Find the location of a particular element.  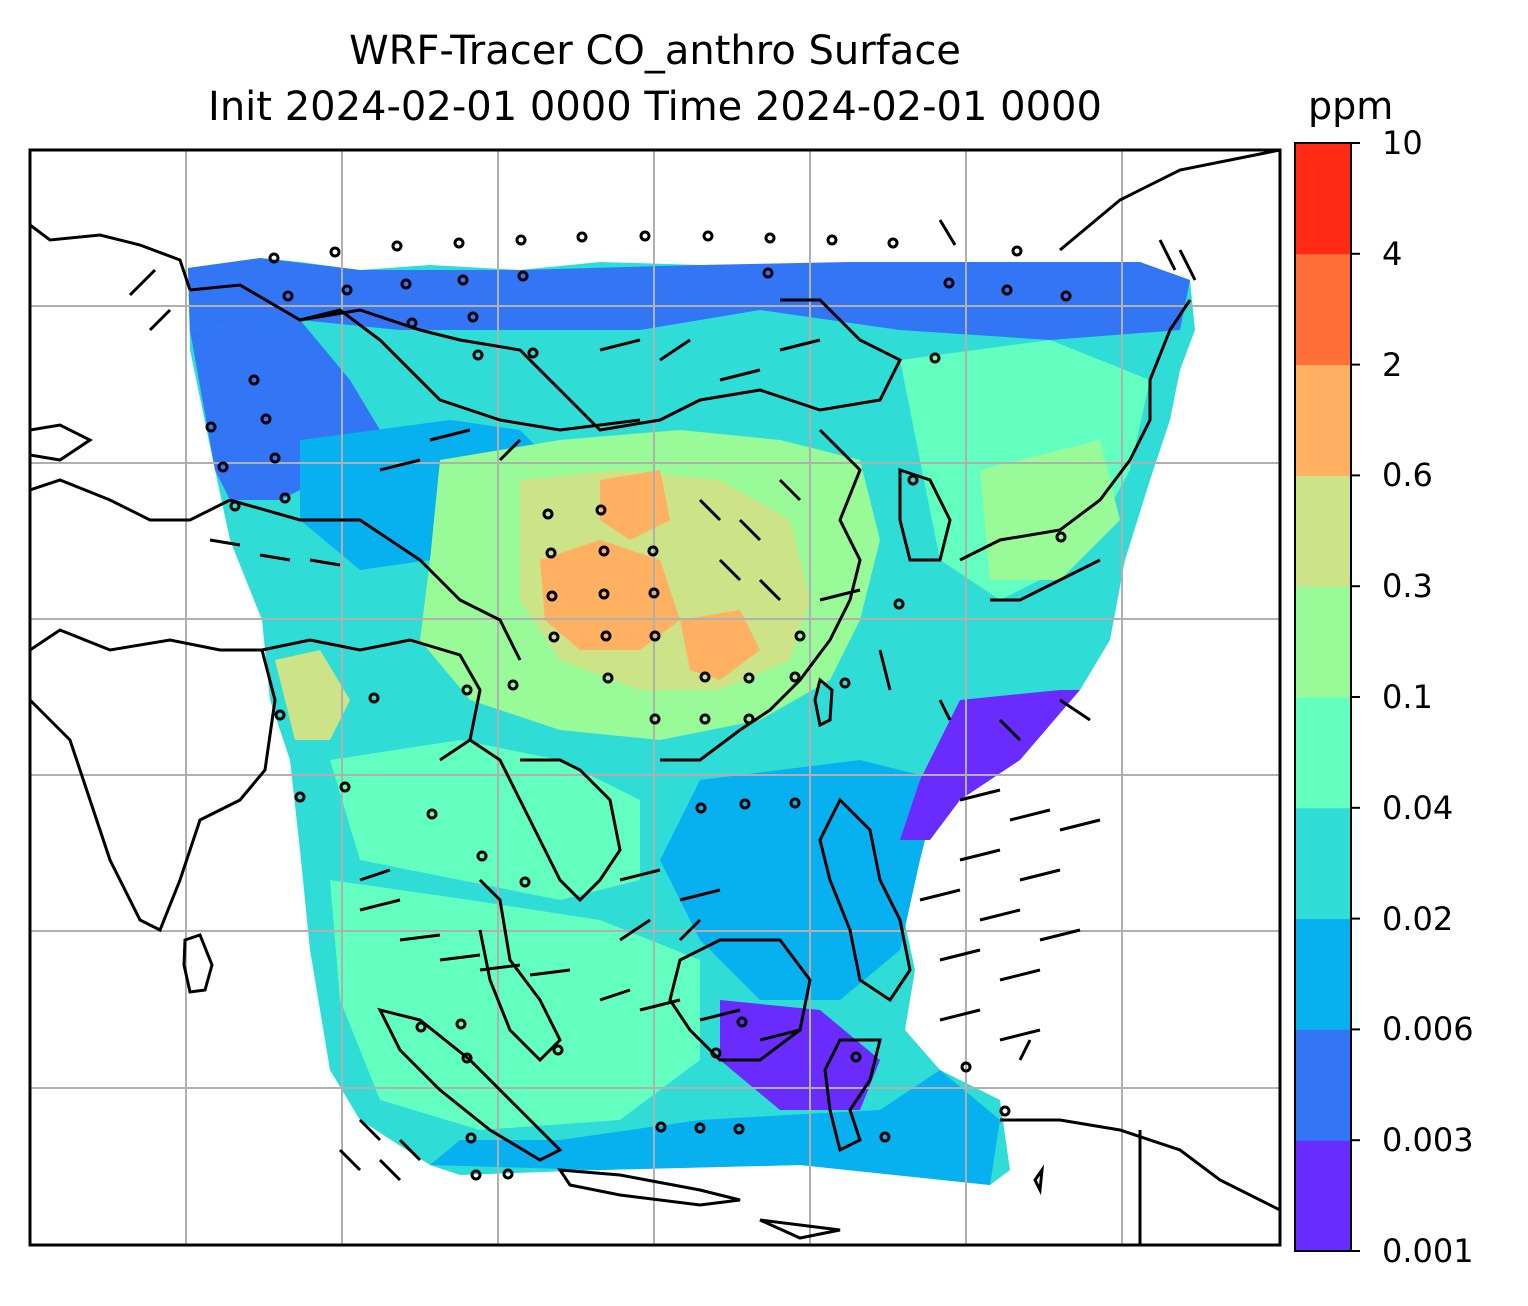

colorbar-tick-label: 0.001 is located at coordinates (1428, 1251).